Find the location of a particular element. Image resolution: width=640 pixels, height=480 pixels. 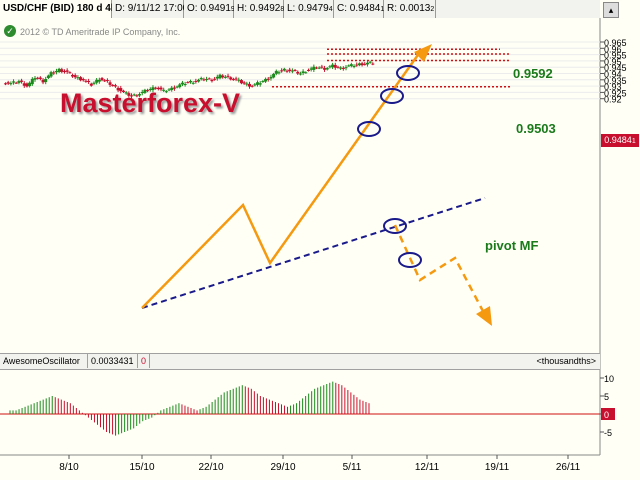

support-trend-line is located at coordinates (313, 253).